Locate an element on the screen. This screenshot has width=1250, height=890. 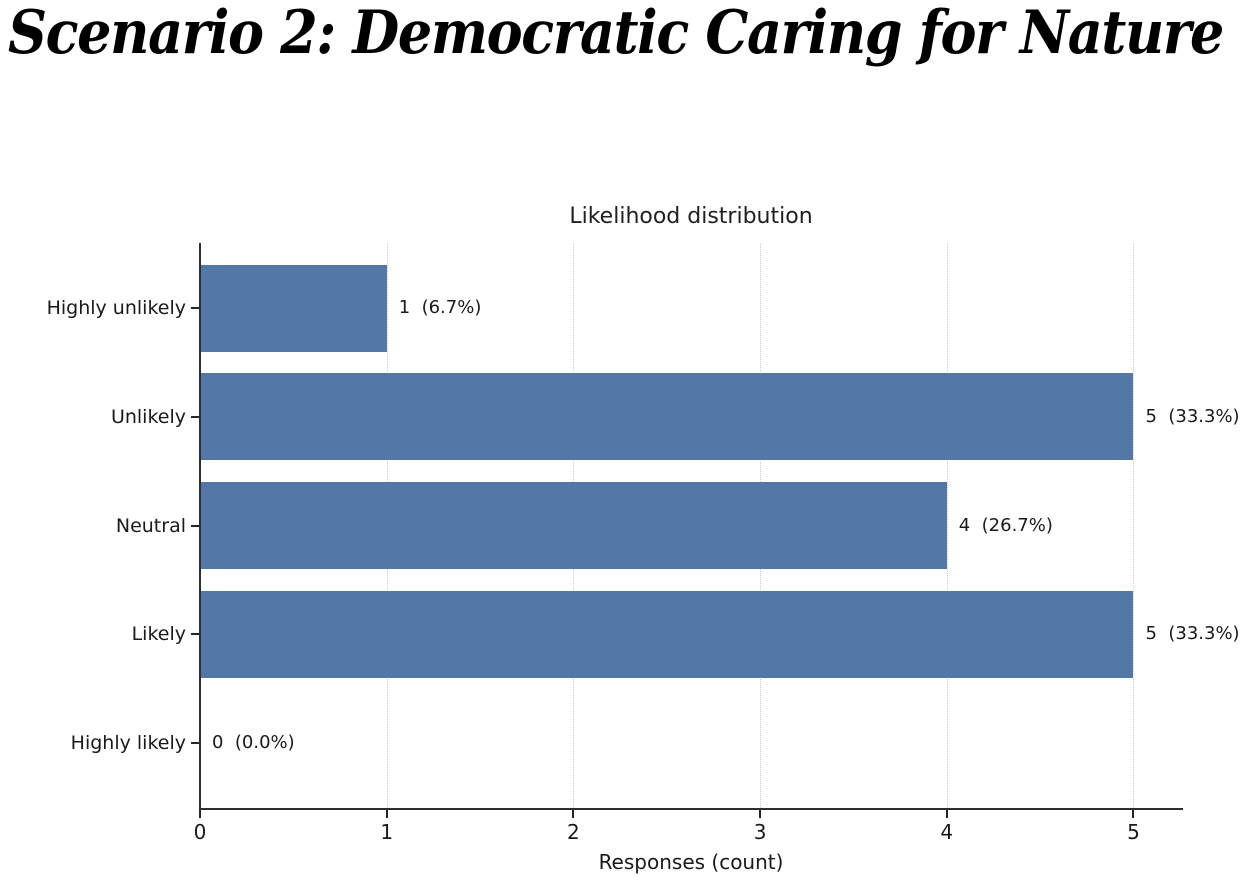
value-label: 4 (26.7%) is located at coordinates (1005, 525).